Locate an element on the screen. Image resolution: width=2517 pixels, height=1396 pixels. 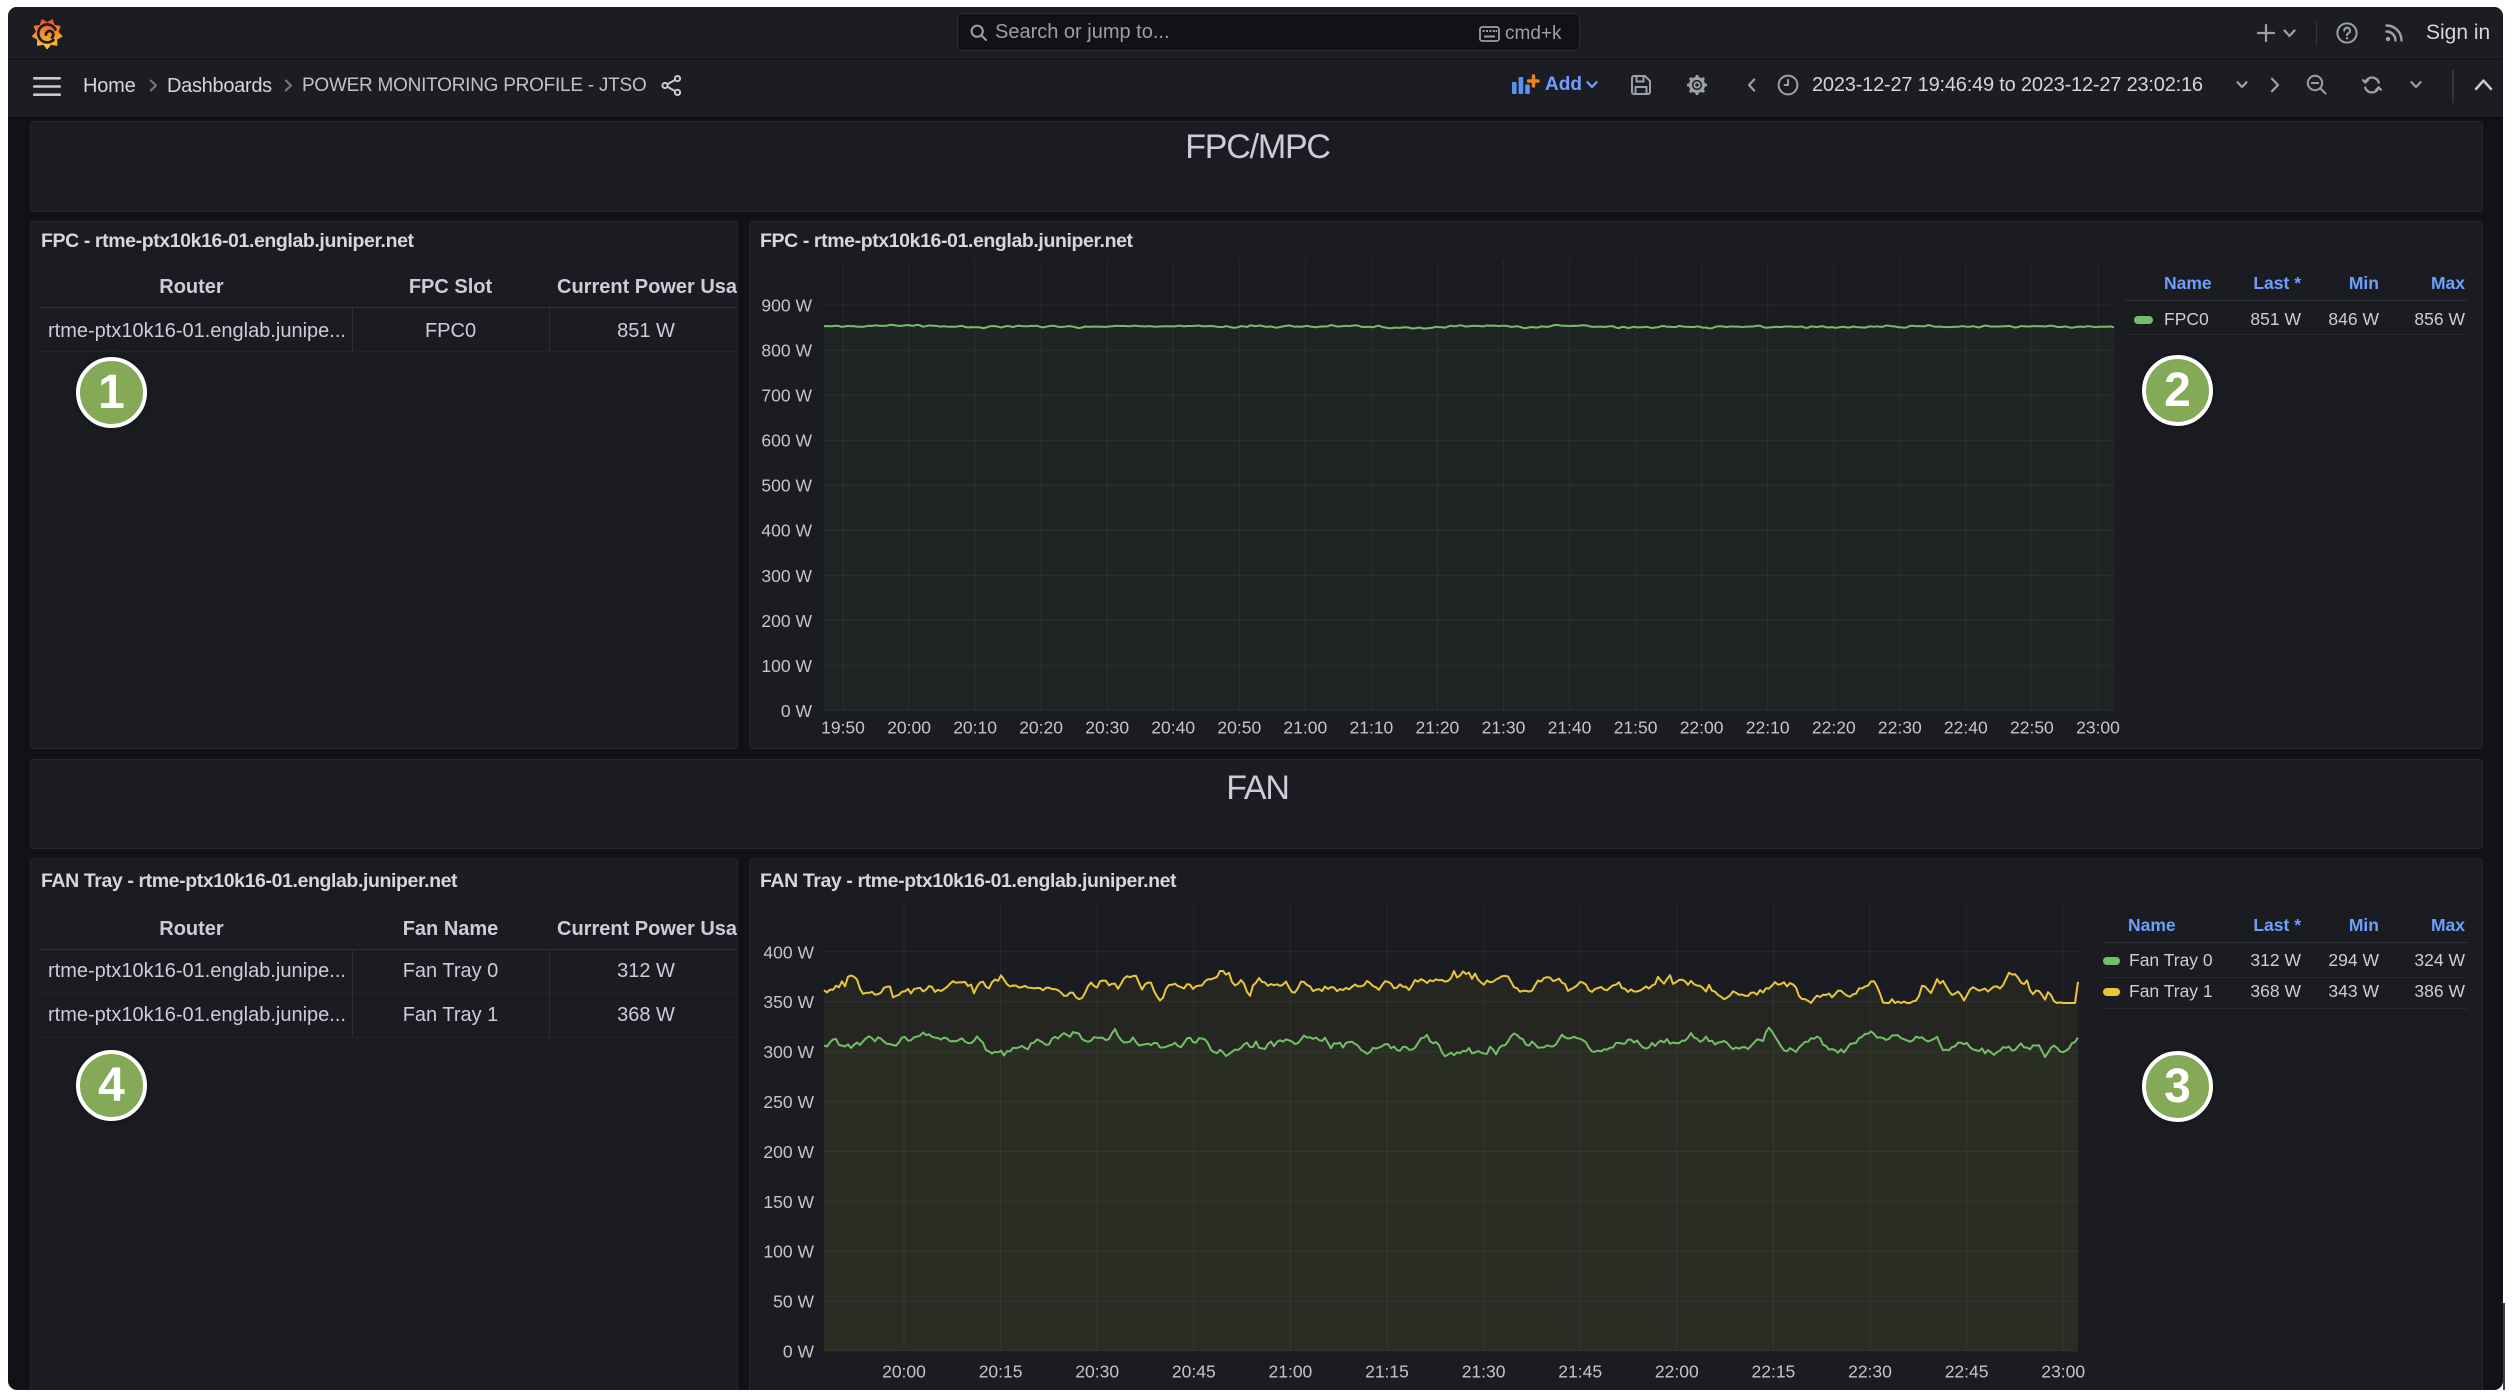
svg-text: 20:50 is located at coordinates (1239, 728).